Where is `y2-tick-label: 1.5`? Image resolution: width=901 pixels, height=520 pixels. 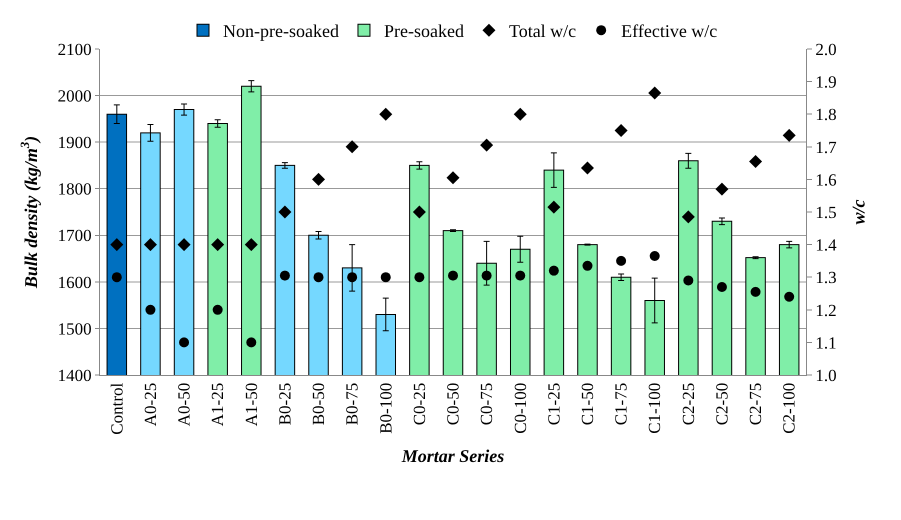 y2-tick-label: 1.5 is located at coordinates (826, 212).